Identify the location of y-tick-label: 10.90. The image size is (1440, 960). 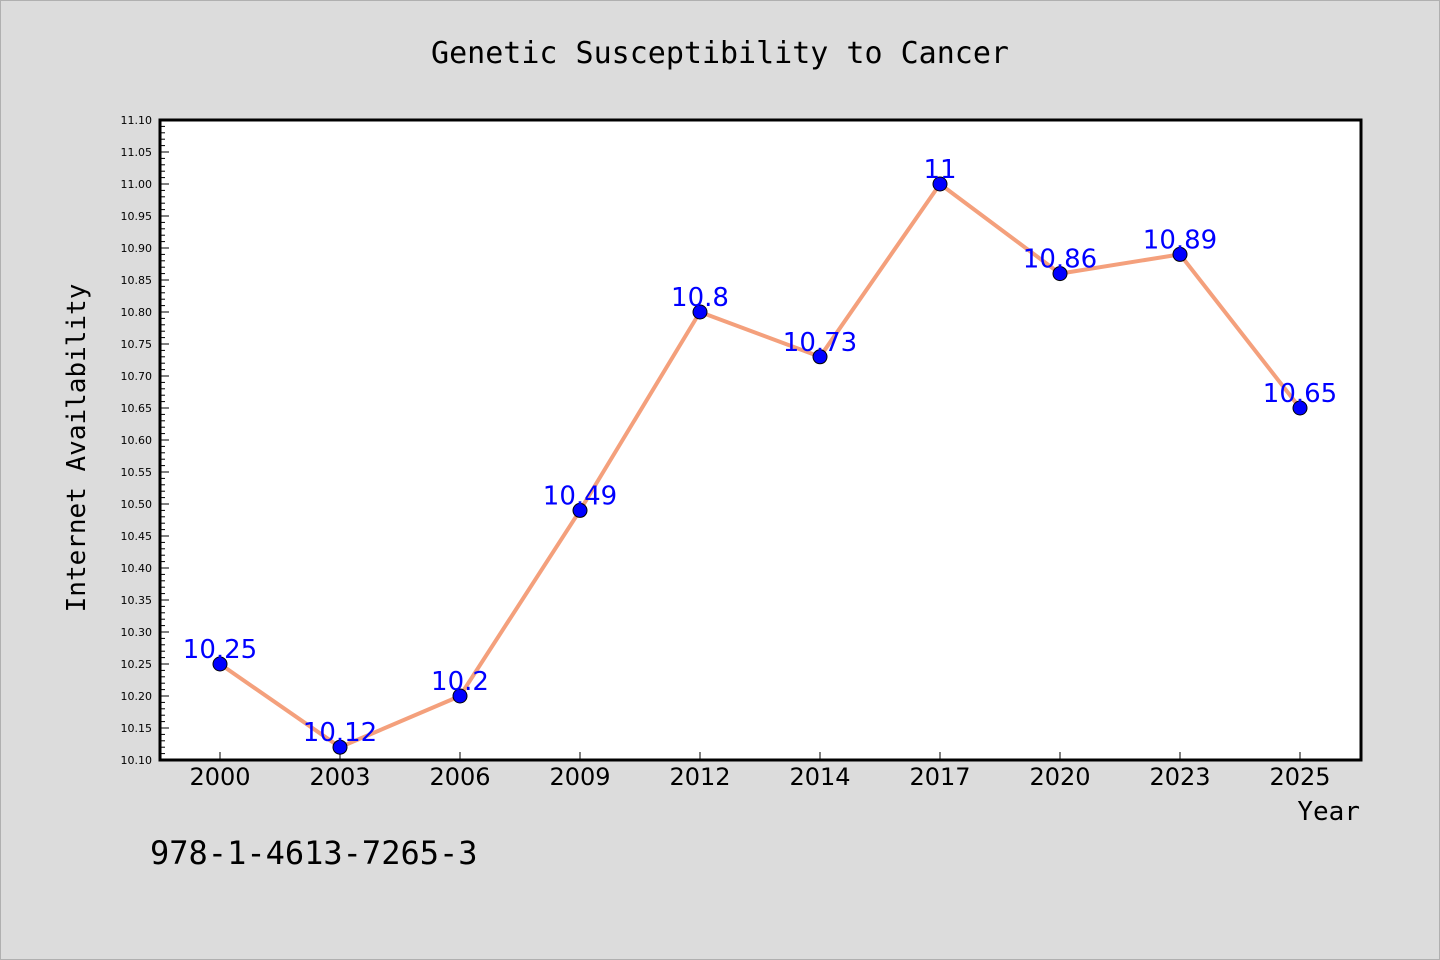
(137, 248).